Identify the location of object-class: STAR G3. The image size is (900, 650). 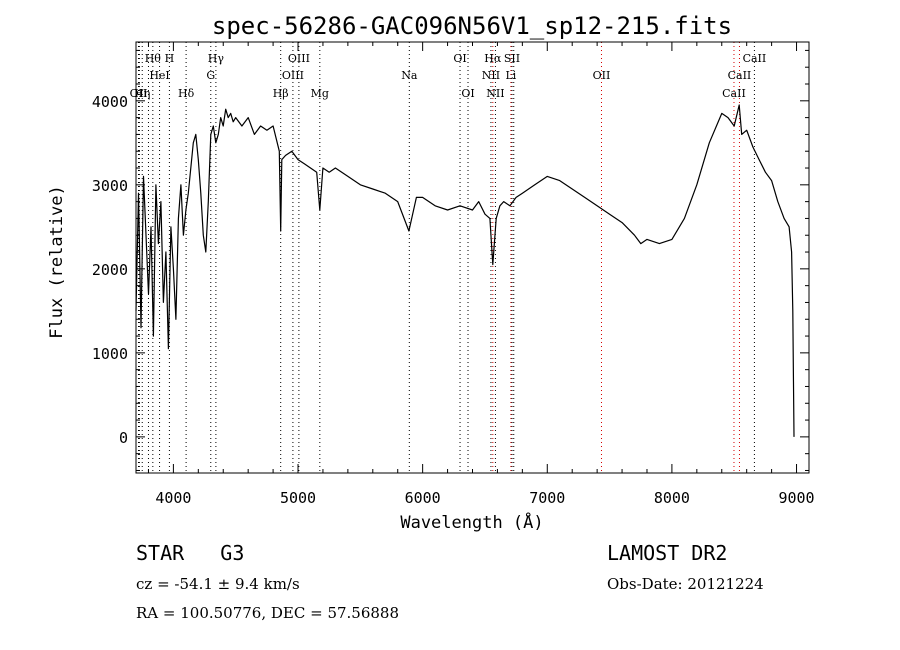
(190, 553).